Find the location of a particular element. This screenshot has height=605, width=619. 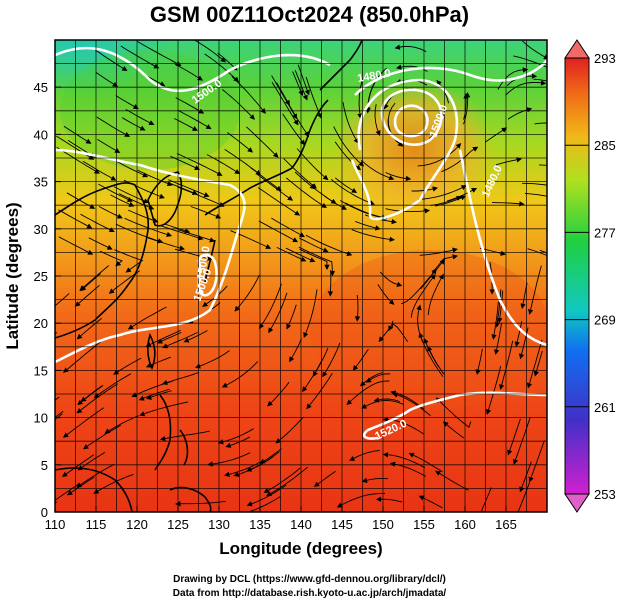

x-axis-label: Longitude (degrees) is located at coordinates (300, 548).